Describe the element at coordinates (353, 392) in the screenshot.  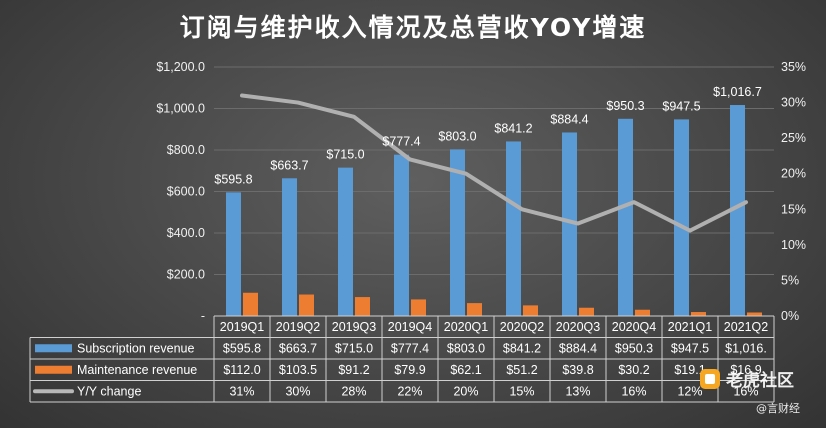
I see `table-cell: 28%` at that location.